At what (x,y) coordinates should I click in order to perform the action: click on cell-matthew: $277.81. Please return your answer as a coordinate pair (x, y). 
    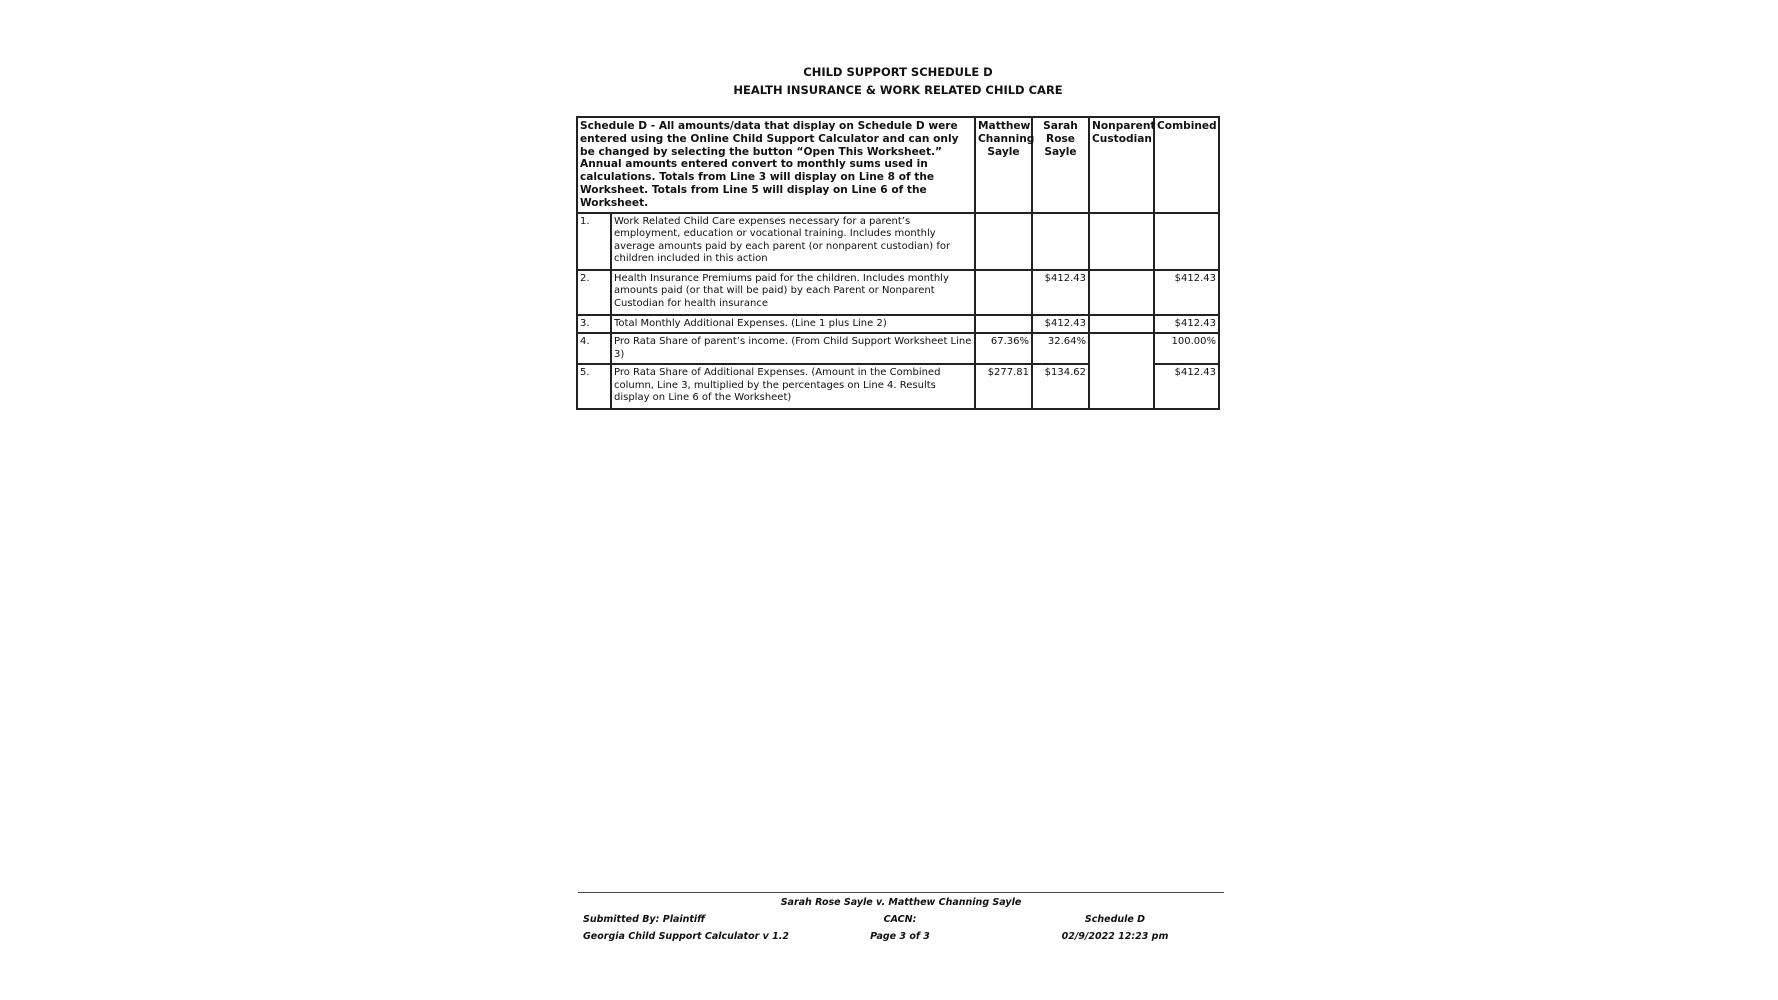
    Looking at the image, I should click on (1004, 387).